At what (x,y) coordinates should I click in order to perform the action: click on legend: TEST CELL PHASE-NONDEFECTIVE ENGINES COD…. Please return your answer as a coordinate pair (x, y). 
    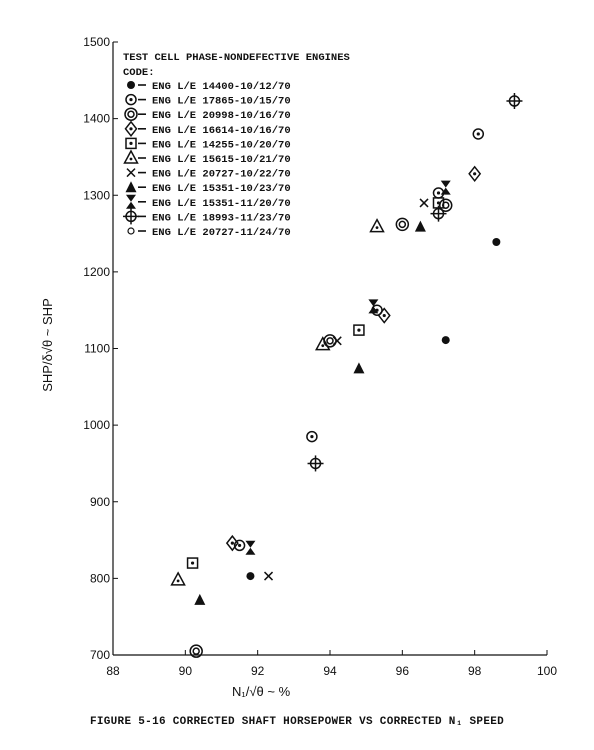
    Looking at the image, I should click on (236, 145).